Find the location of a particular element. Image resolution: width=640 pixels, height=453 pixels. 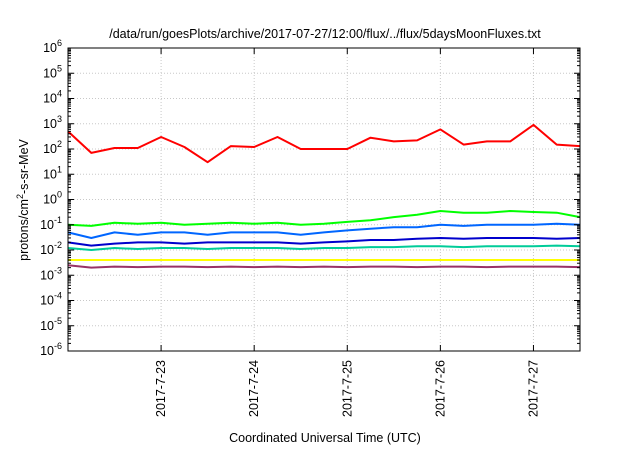

y-axis-label-sup: 2 is located at coordinates (20, 196).